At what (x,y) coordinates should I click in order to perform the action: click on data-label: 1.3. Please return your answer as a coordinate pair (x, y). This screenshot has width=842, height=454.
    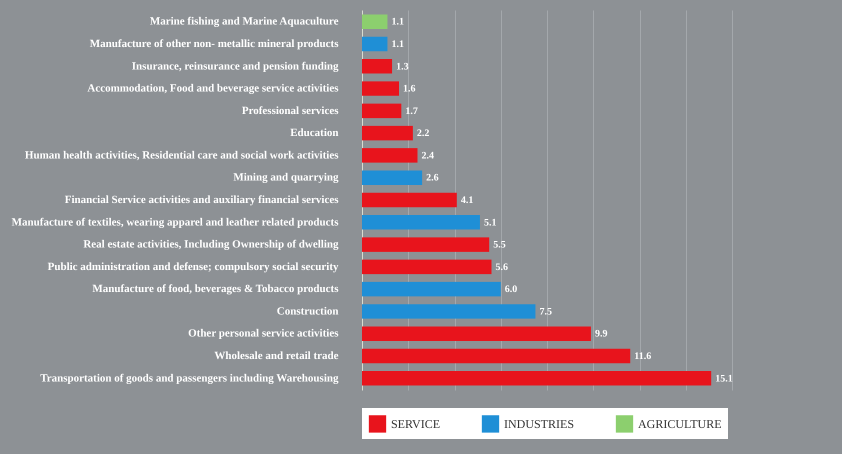
    Looking at the image, I should click on (402, 66).